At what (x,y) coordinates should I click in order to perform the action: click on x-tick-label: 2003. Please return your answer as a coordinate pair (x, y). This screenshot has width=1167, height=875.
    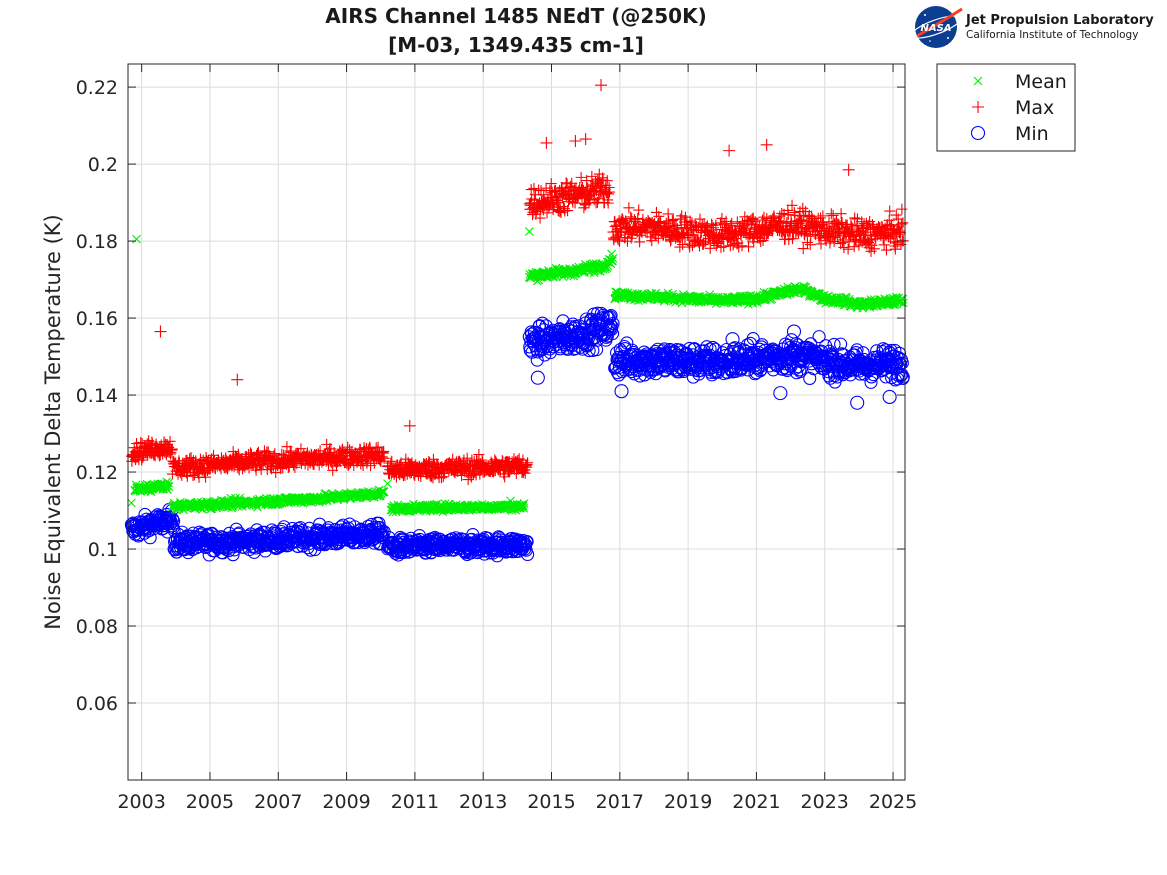
    Looking at the image, I should click on (141, 802).